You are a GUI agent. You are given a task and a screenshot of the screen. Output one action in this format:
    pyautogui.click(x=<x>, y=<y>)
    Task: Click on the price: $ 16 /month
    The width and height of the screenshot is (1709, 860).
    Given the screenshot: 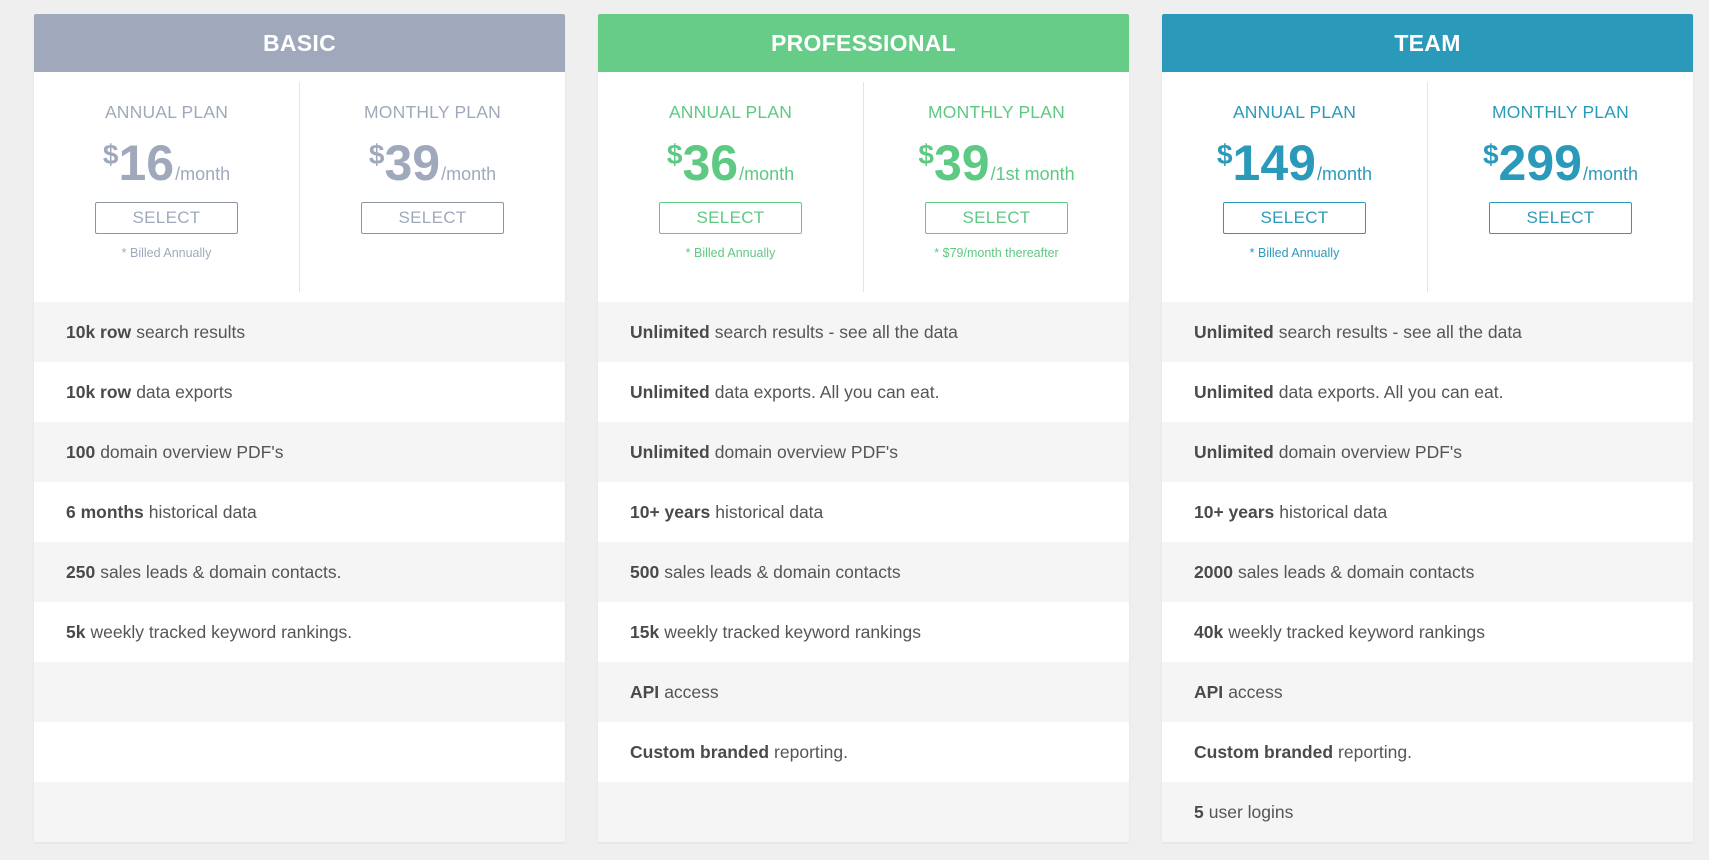 What is the action you would take?
    pyautogui.click(x=166, y=163)
    